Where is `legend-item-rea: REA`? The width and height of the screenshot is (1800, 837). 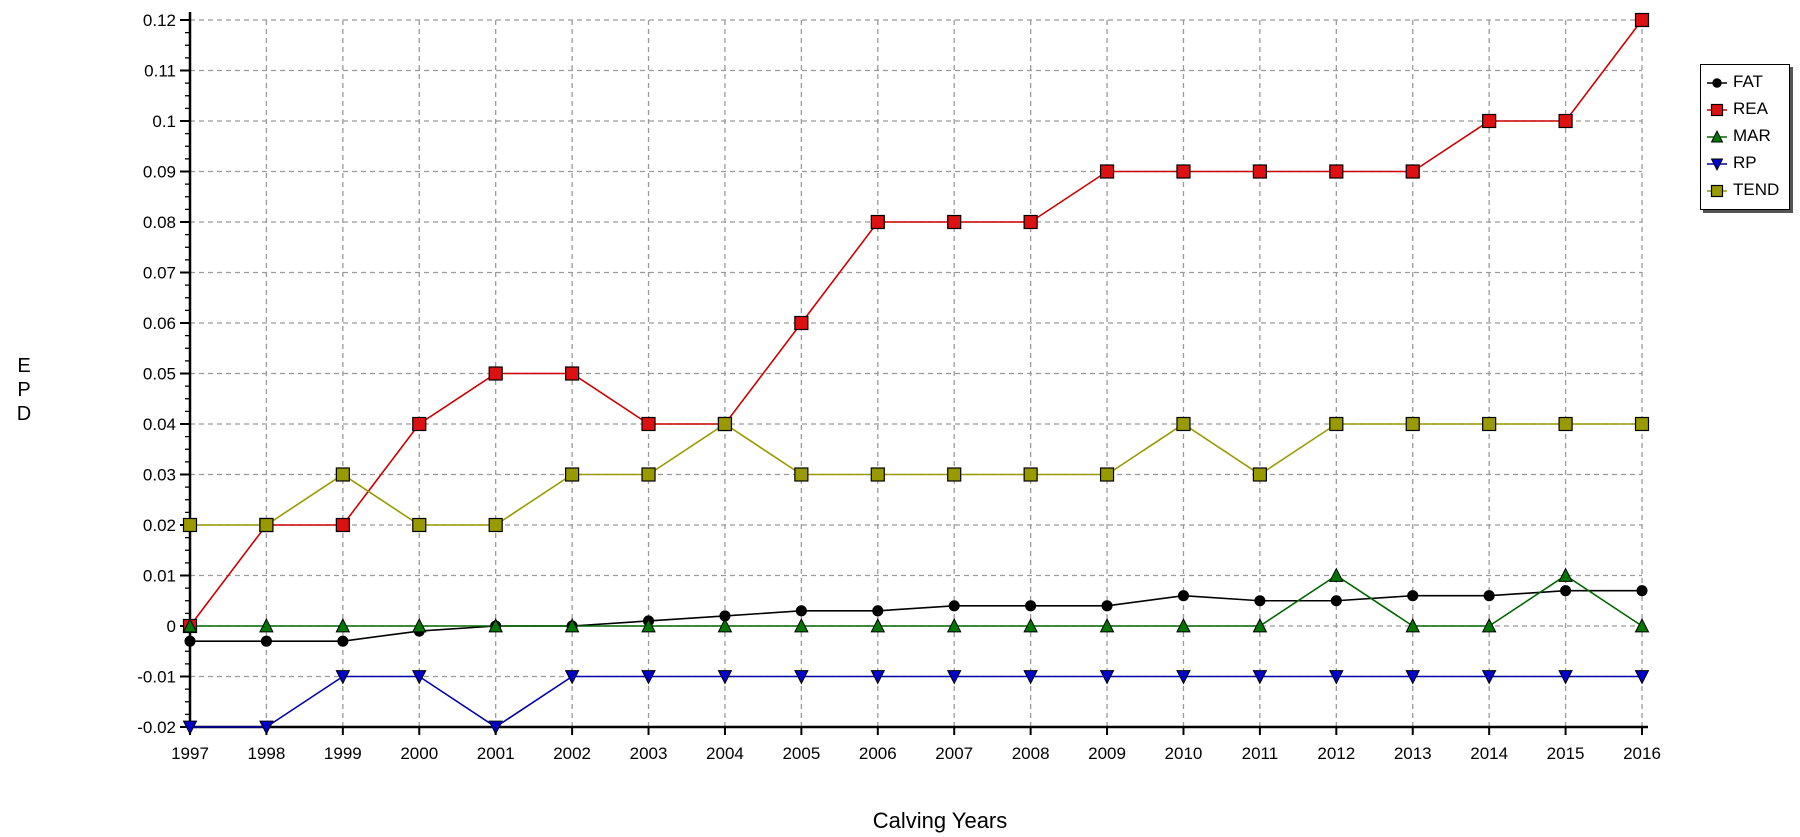 legend-item-rea: REA is located at coordinates (1745, 110).